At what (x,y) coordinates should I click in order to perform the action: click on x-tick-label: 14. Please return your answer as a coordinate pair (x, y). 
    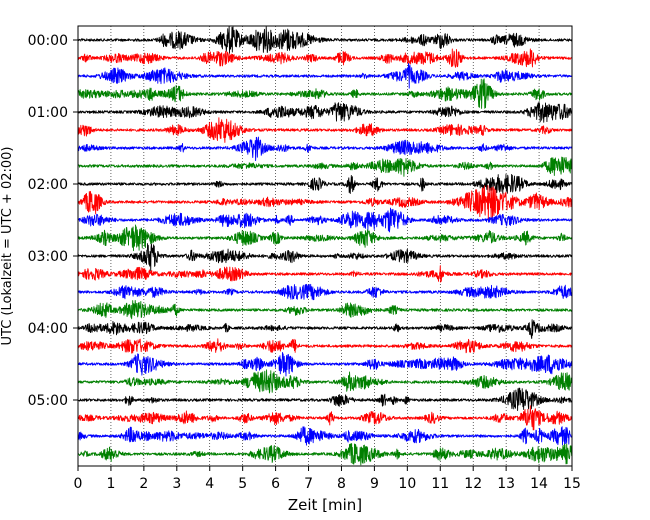
    Looking at the image, I should click on (539, 484).